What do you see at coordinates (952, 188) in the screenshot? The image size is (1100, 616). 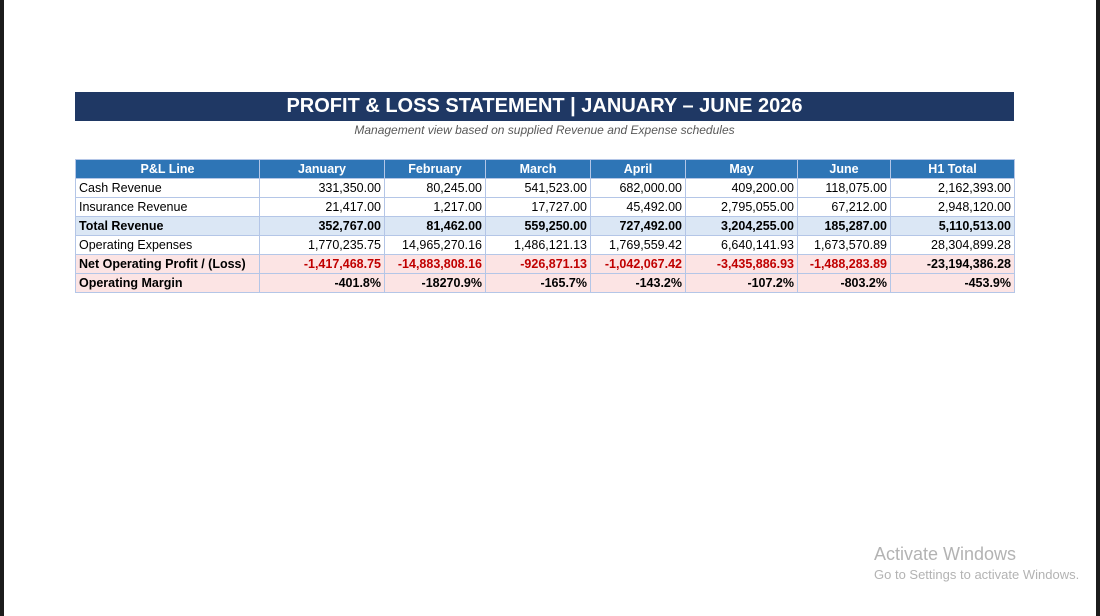 I see `cell-h1-total: 2,162,393.00` at bounding box center [952, 188].